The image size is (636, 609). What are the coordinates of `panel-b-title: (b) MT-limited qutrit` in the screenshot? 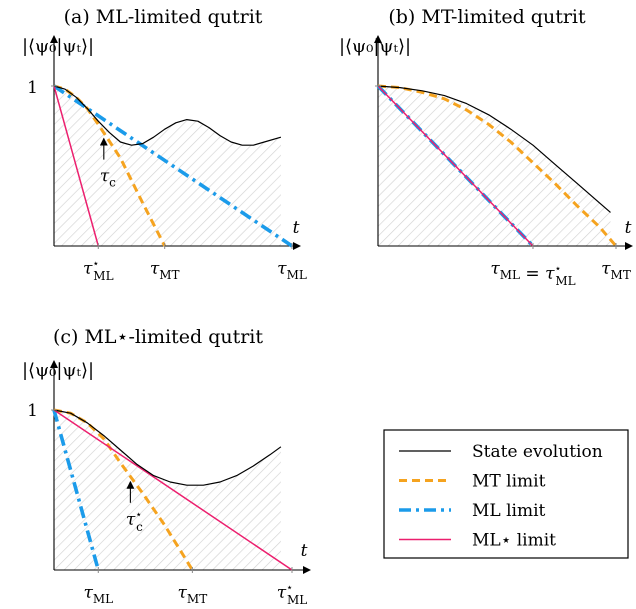 It's located at (487, 17).